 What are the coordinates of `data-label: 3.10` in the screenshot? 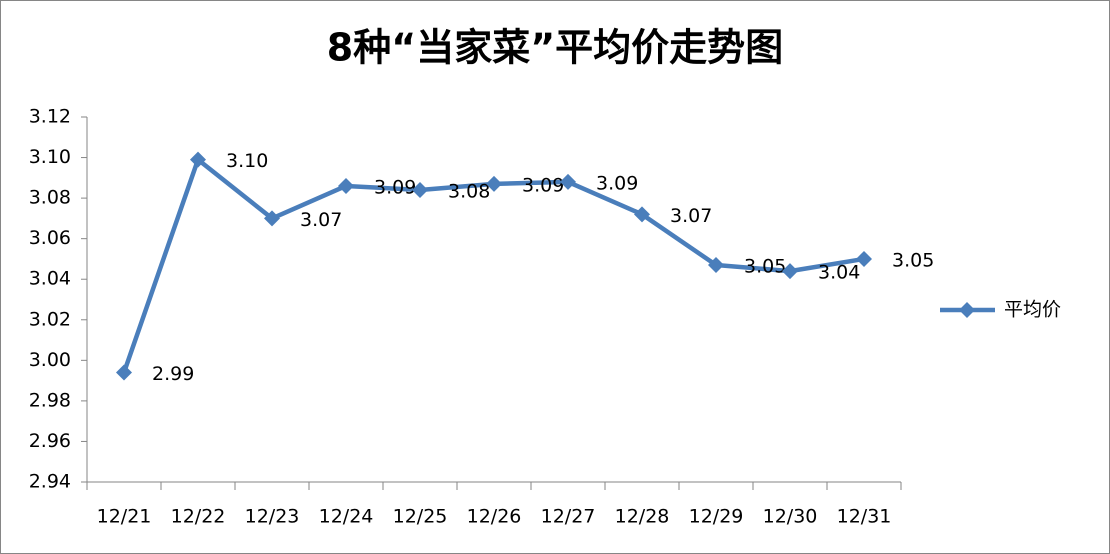 It's located at (247, 161).